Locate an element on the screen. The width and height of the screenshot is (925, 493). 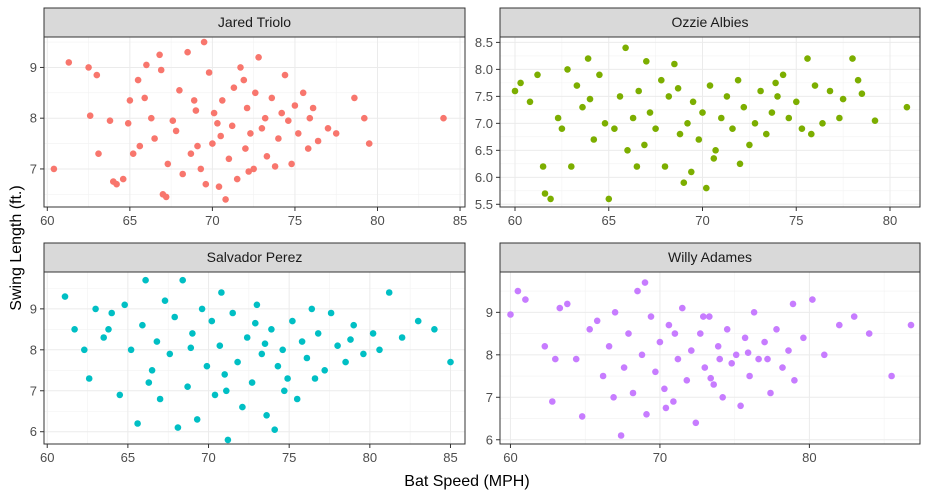
facet-strip-label: Willy Adames is located at coordinates (710, 257).